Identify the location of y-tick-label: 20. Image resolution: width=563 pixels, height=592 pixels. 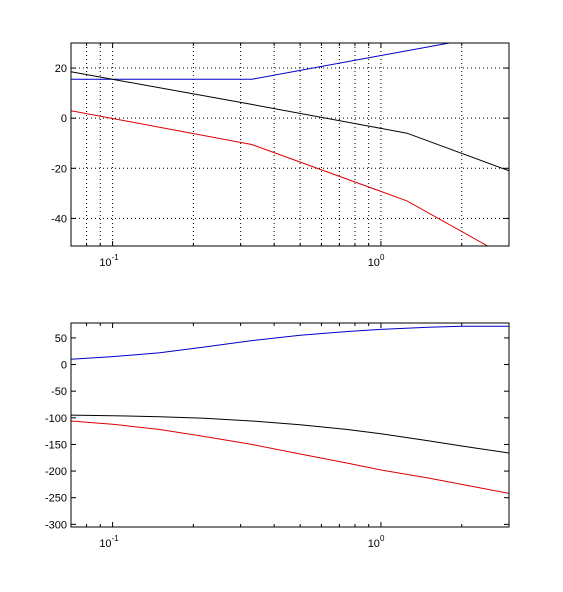
(61, 69).